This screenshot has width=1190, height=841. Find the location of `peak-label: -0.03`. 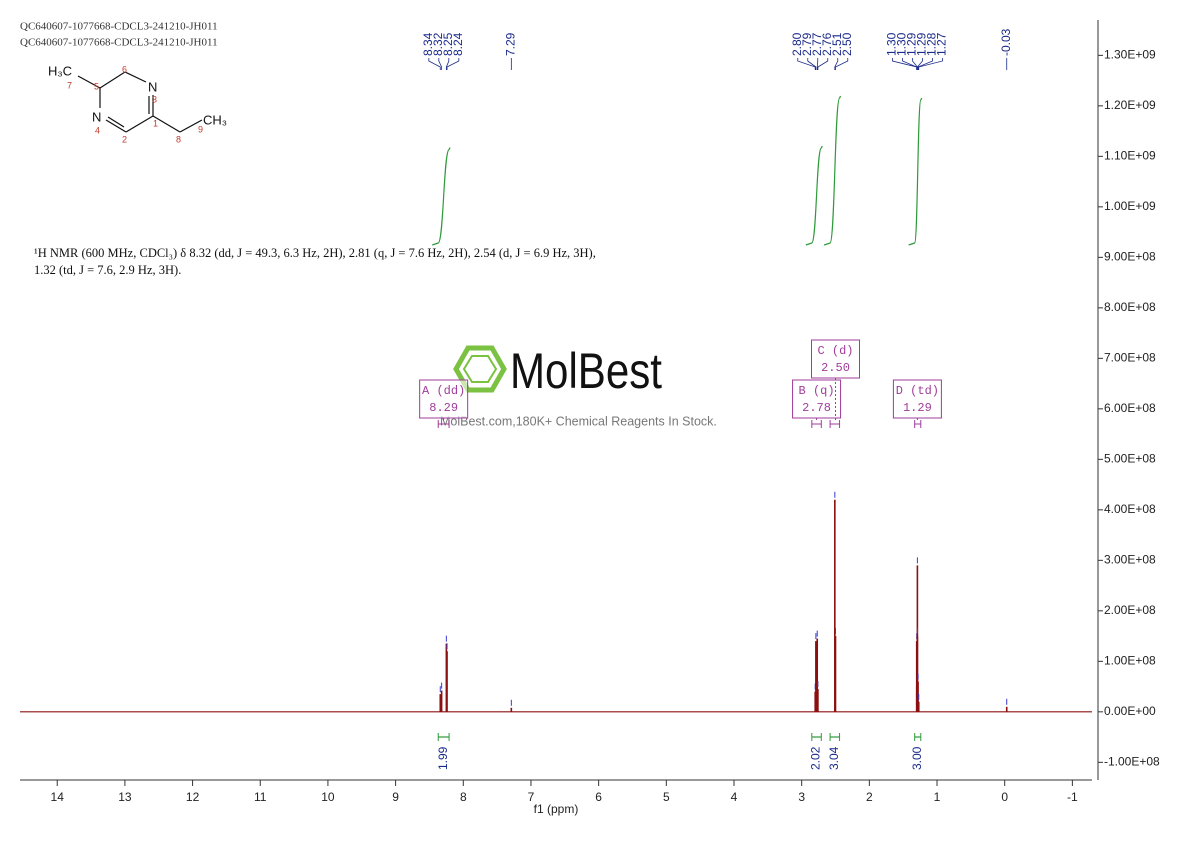

peak-label: -0.03 is located at coordinates (1006, 42).